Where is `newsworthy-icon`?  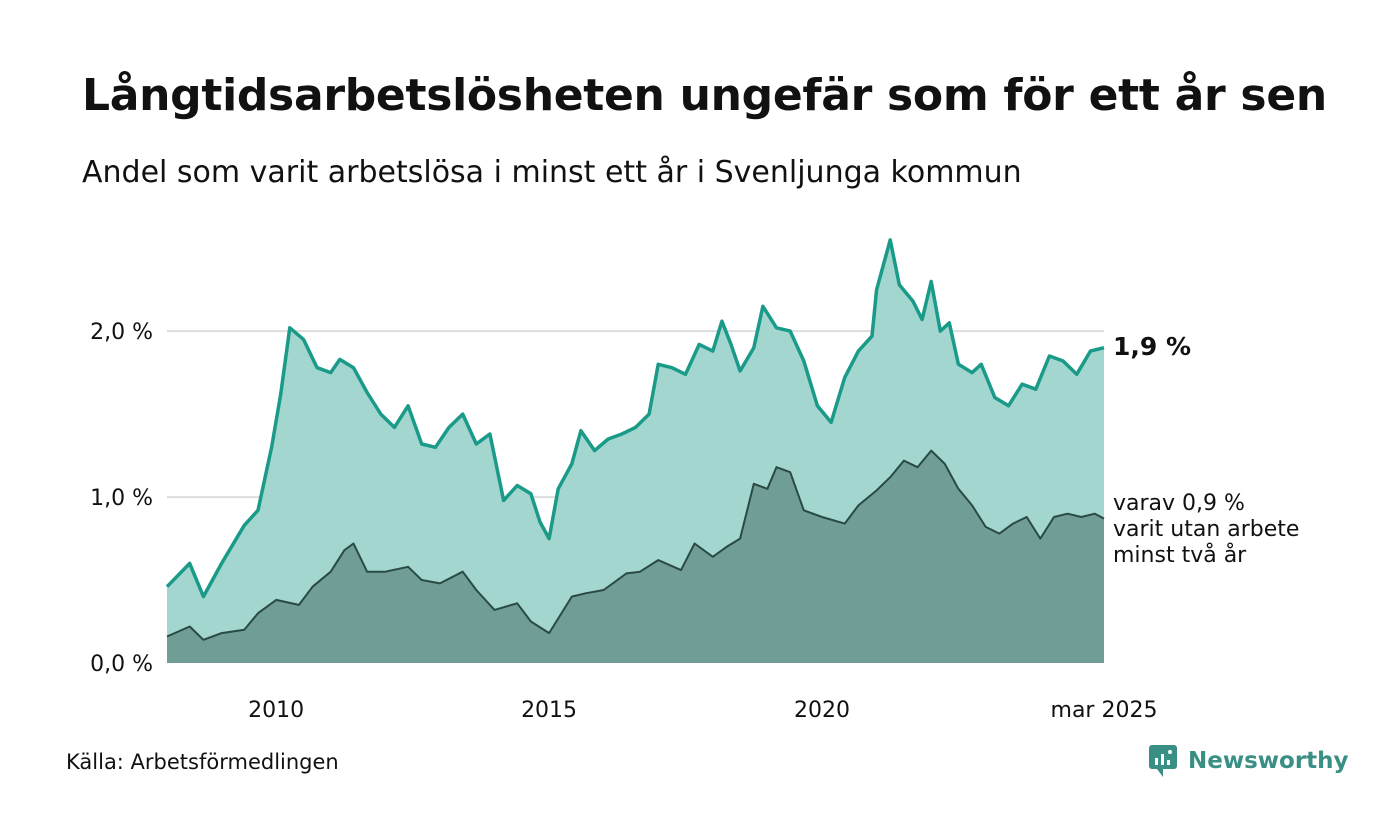
newsworthy-icon is located at coordinates (1163, 761).